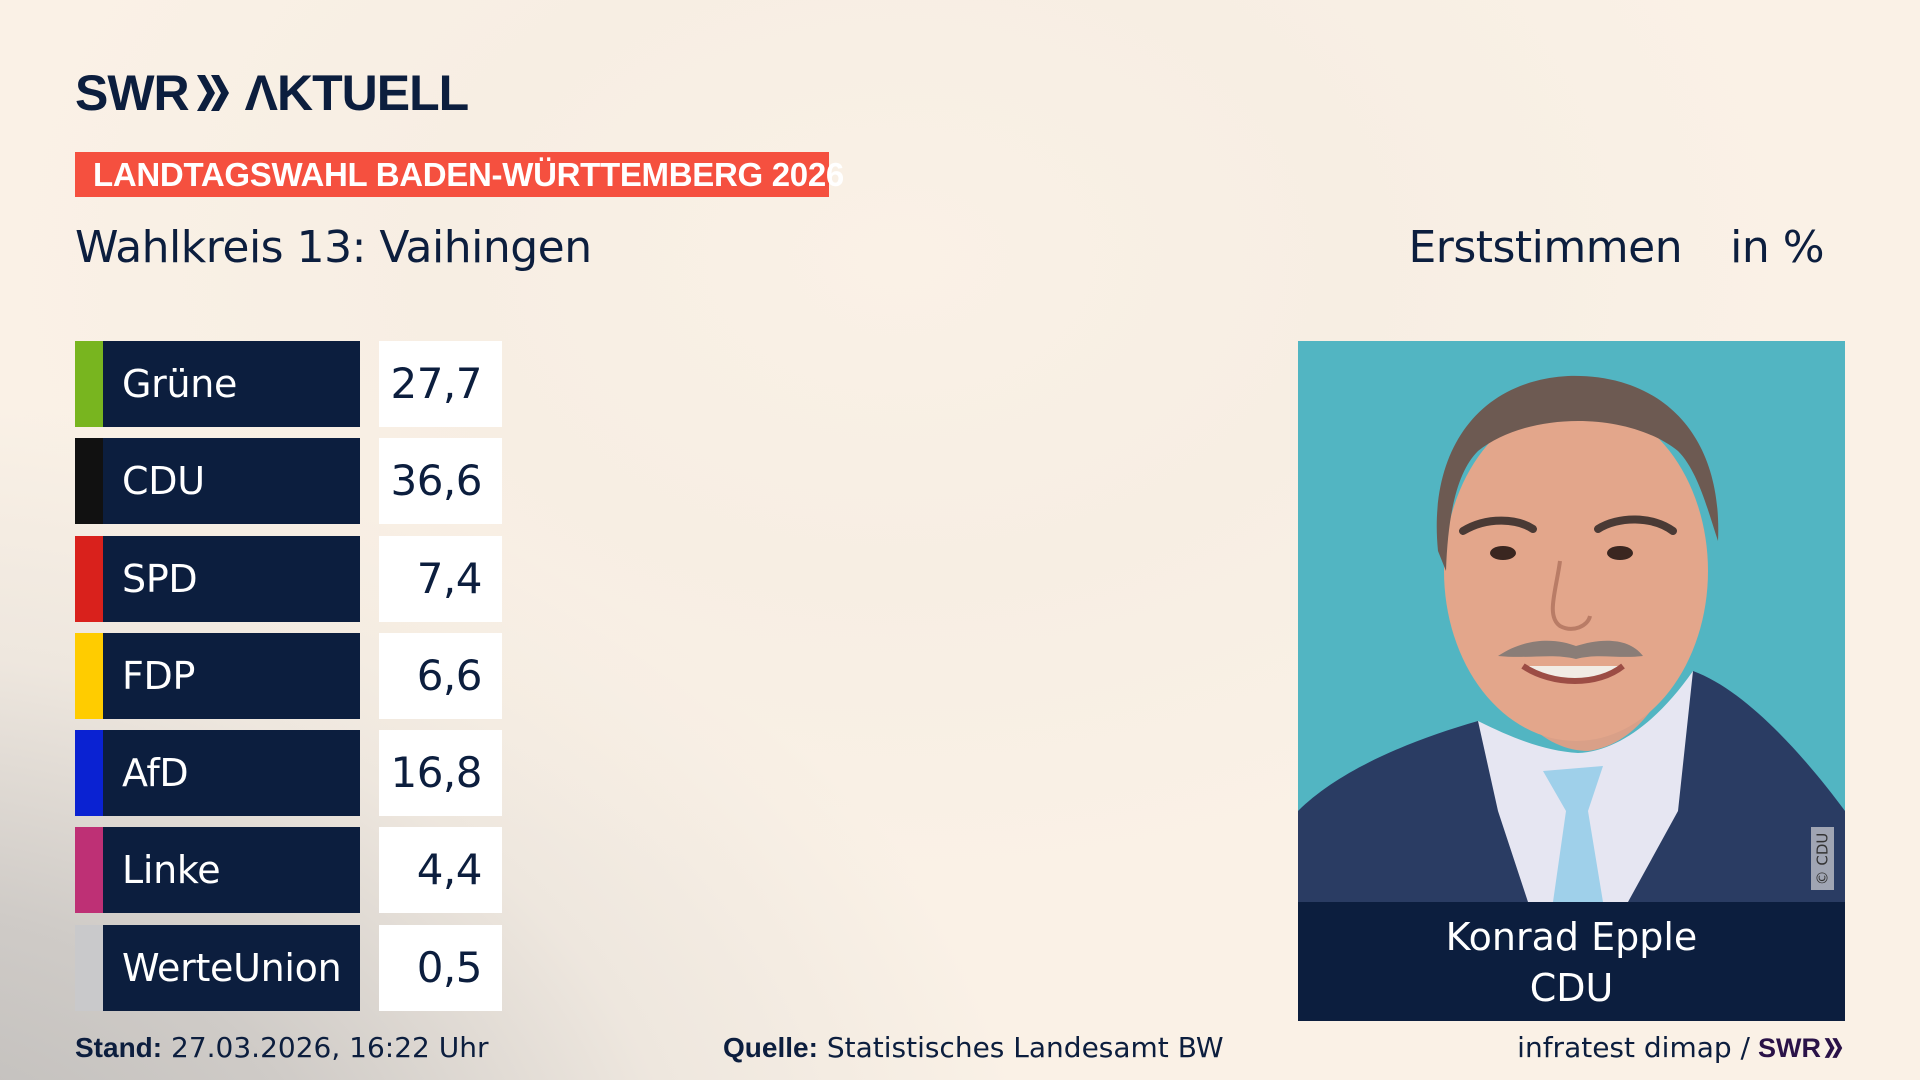 Image resolution: width=1920 pixels, height=1080 pixels. I want to click on party-label: SPD, so click(231, 579).